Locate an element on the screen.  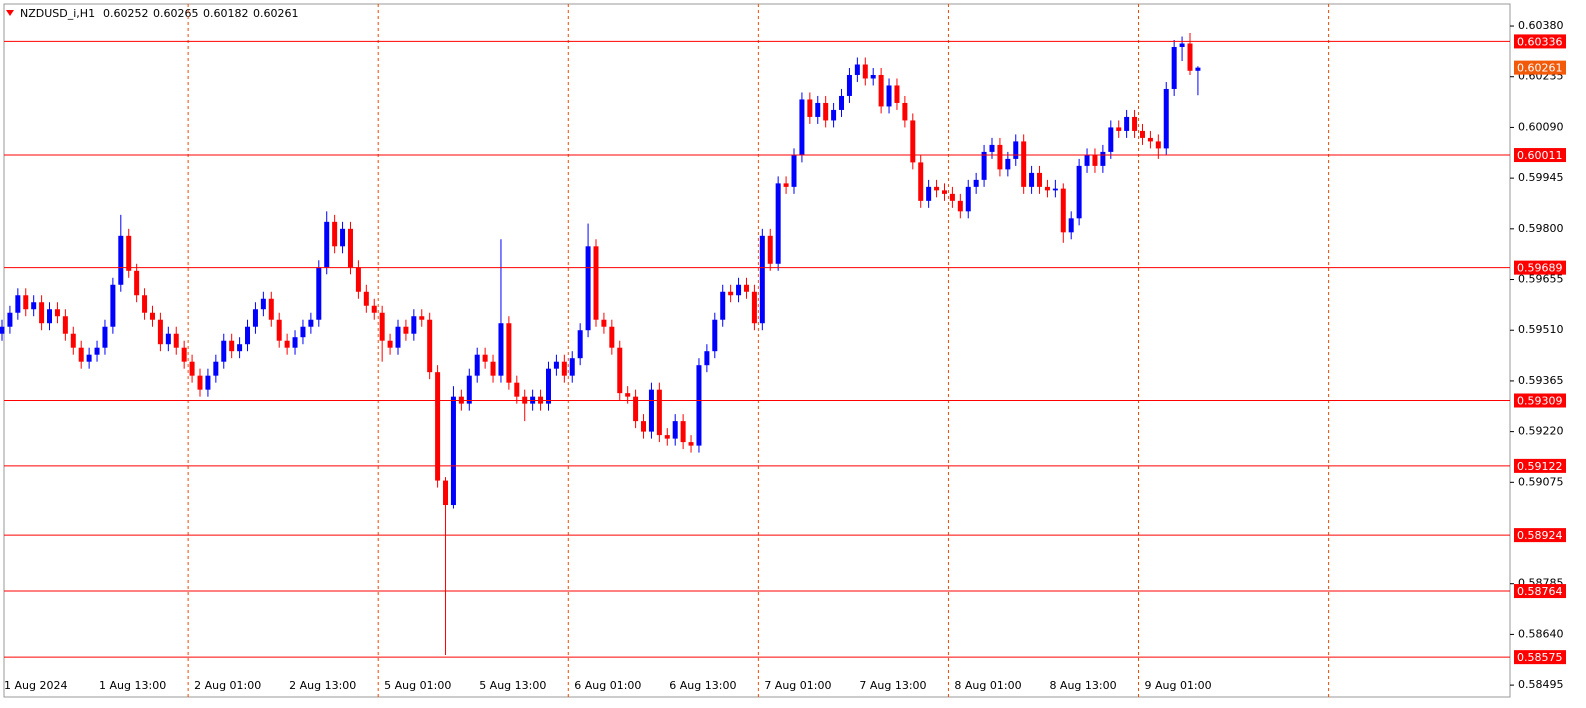
x-tick-label: 2 Aug 13:00 is located at coordinates (322, 685).